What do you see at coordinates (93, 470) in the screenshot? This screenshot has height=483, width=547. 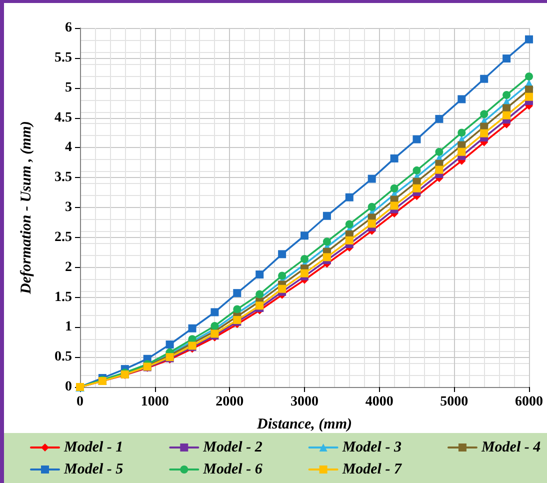 I see `legend-label: Model - 5` at bounding box center [93, 470].